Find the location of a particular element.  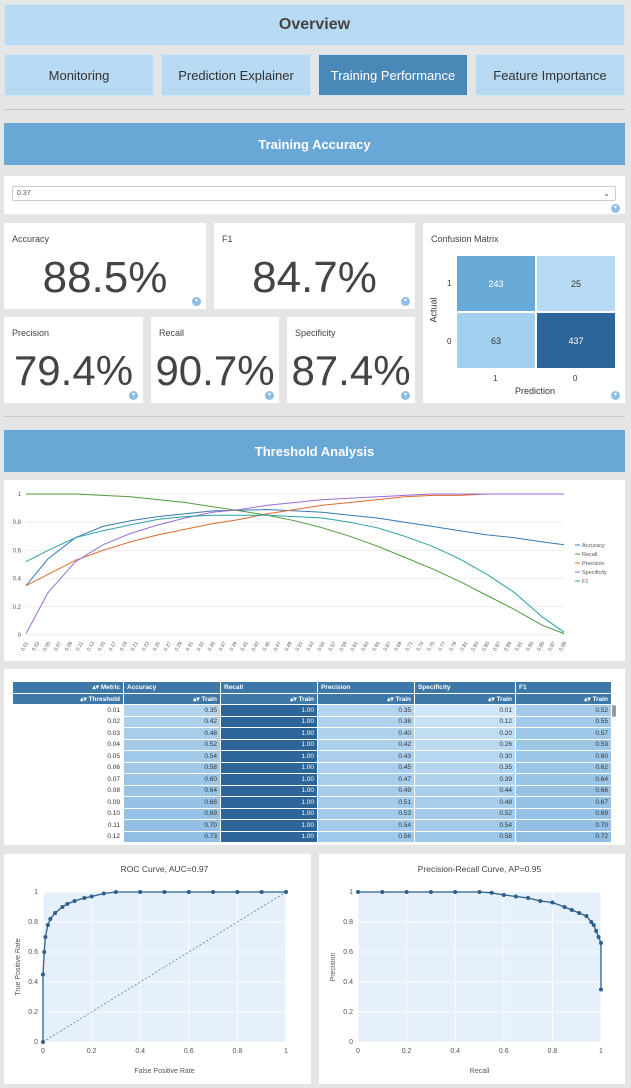

sub-header-label: Train is located at coordinates (209, 699).